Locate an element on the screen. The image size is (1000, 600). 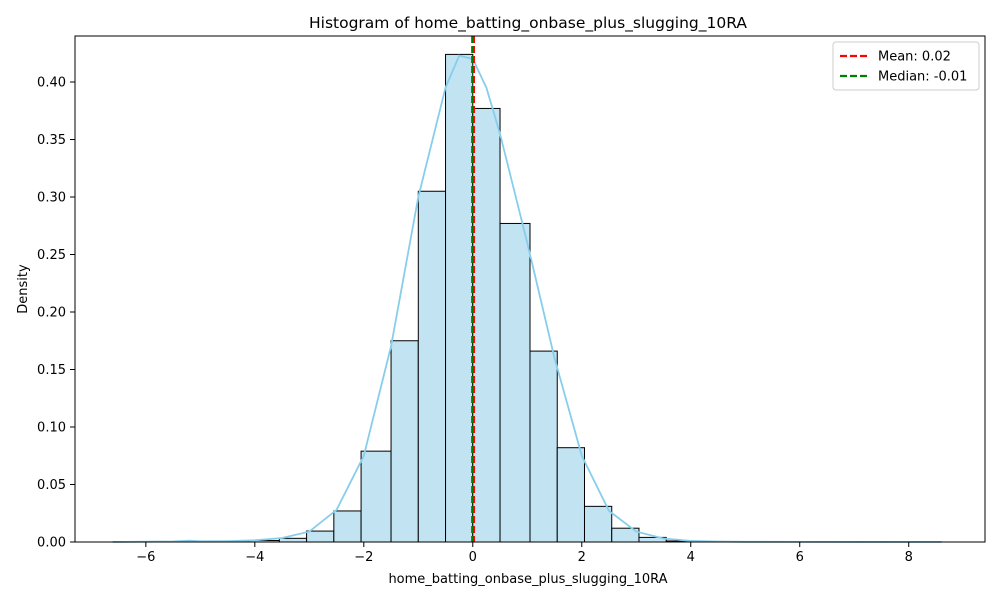
legend: Mean: 0.02 Median: -0.01 is located at coordinates (906, 66).